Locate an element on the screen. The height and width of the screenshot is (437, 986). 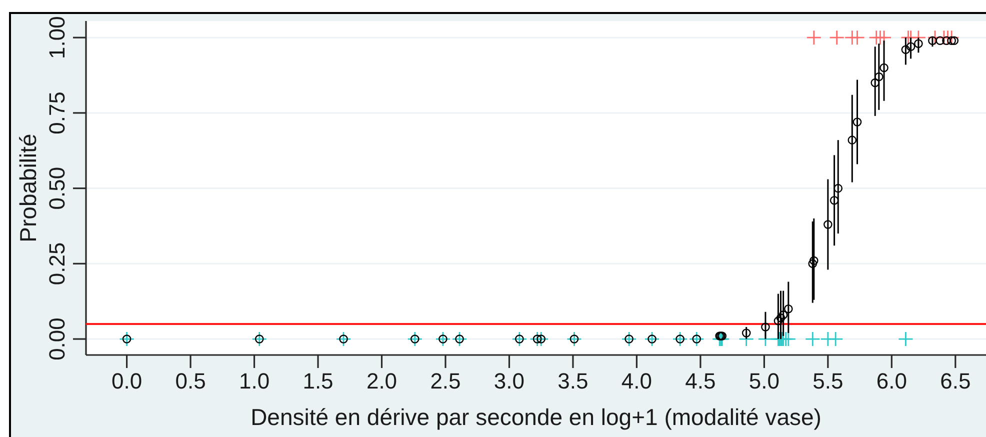
y-tick-label: 0.25 is located at coordinates (57, 264).